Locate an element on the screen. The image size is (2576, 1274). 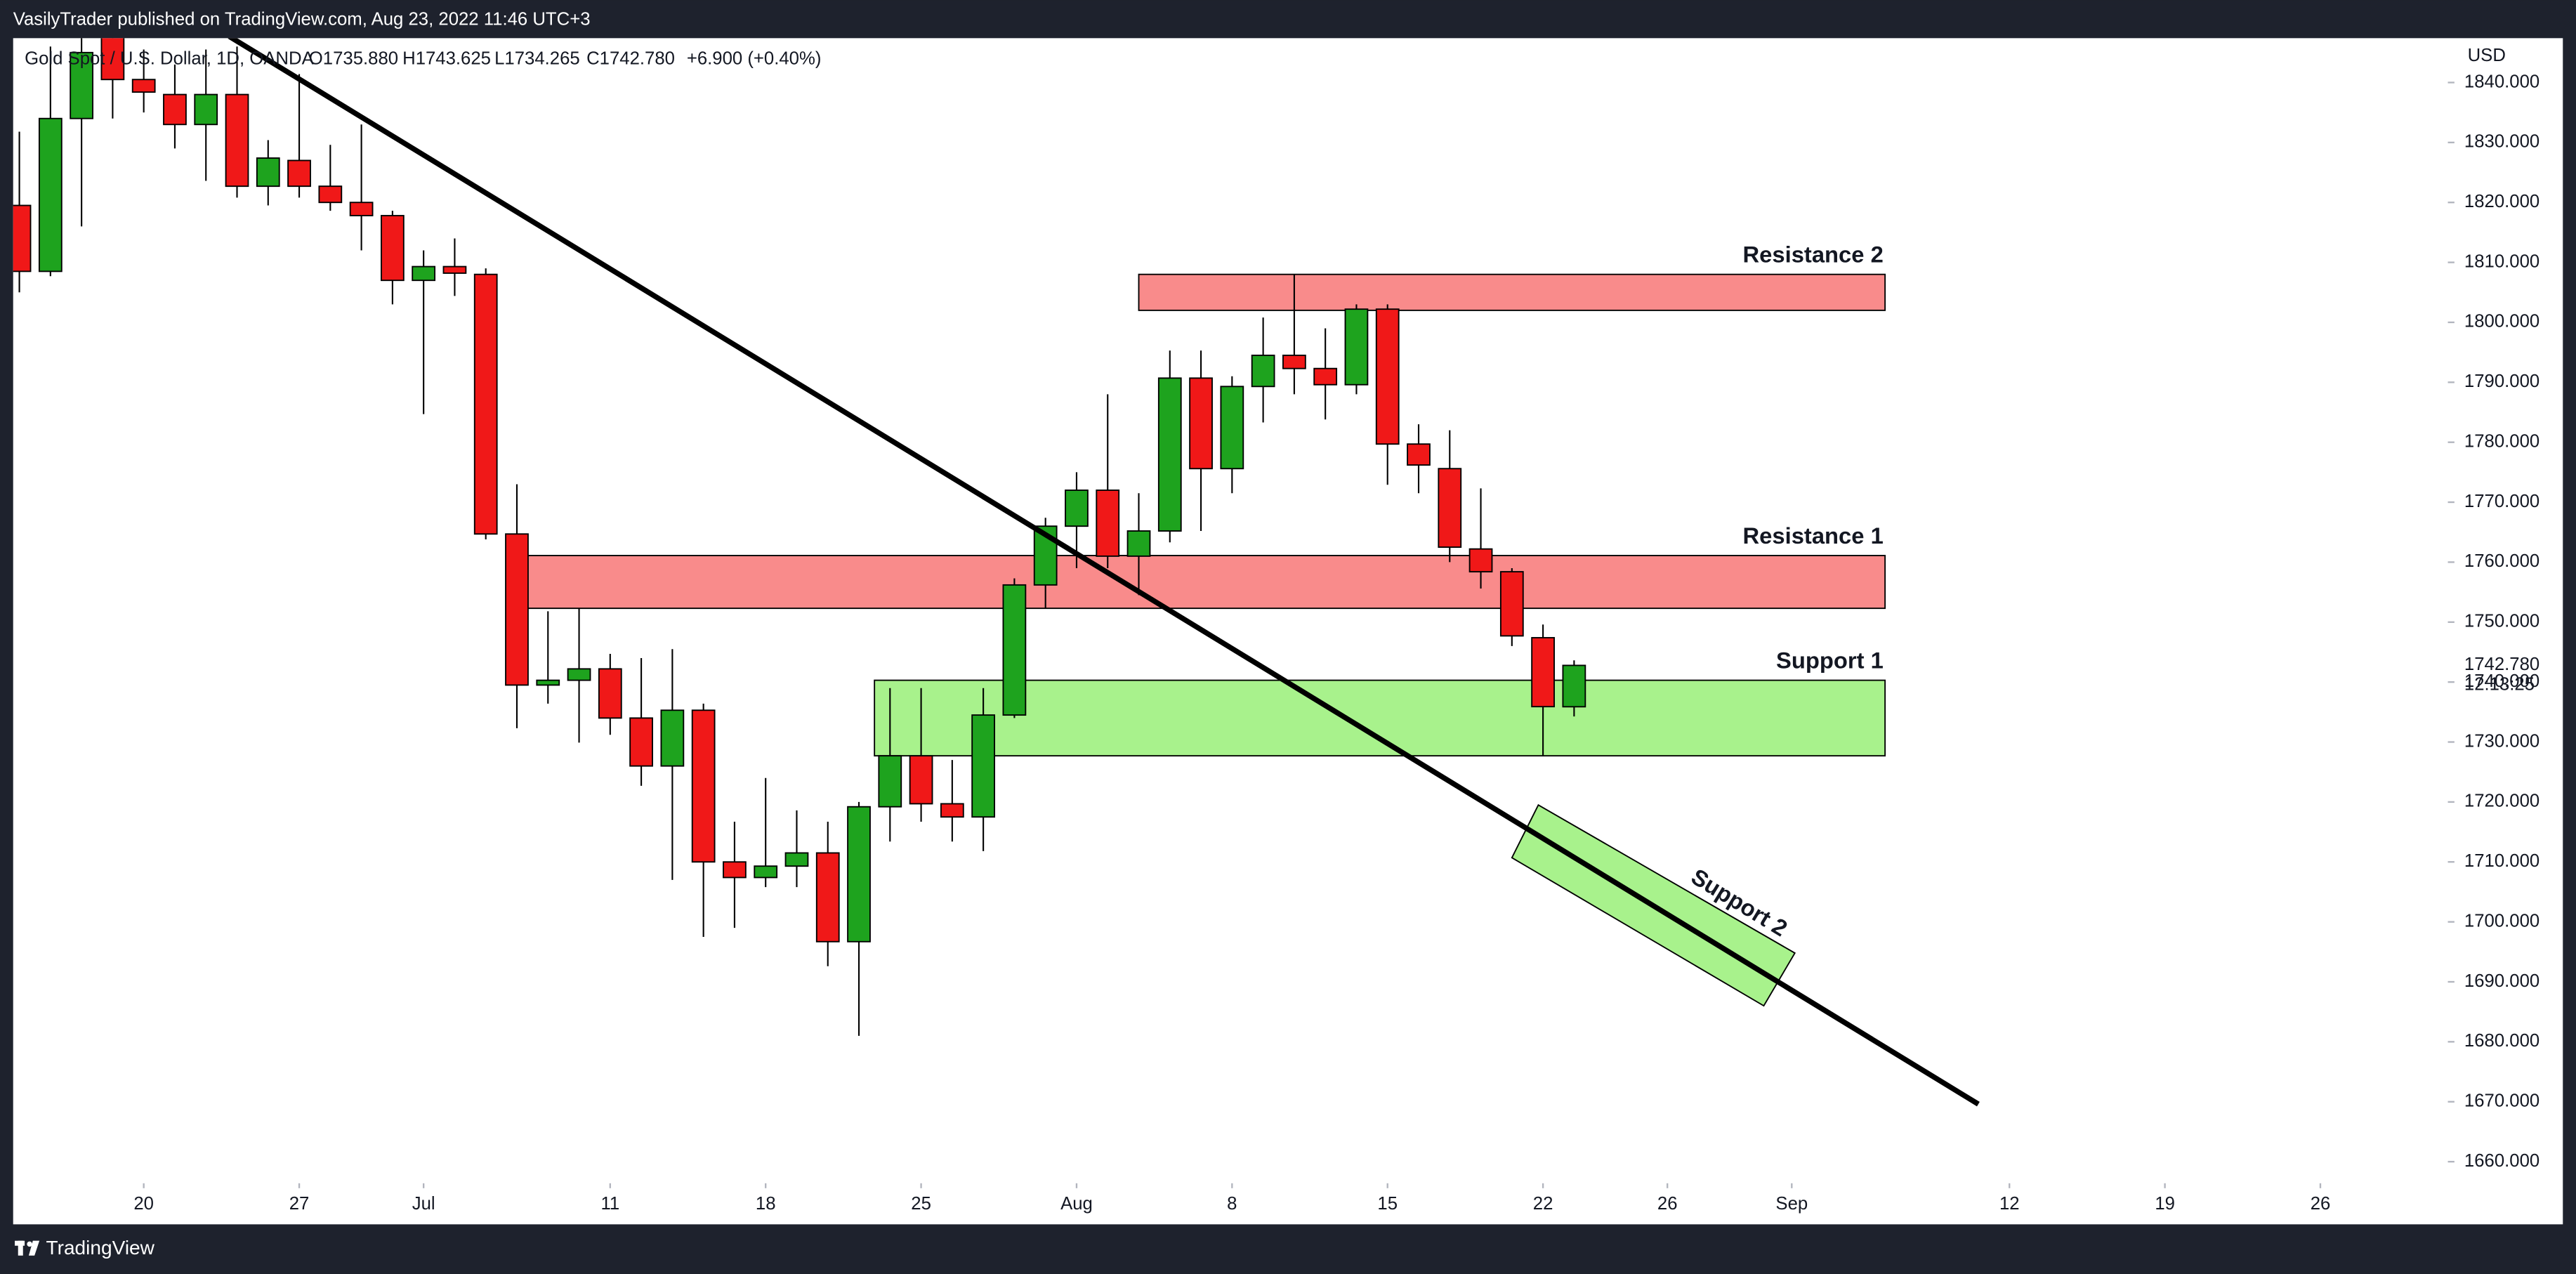
last-price: 1742.780 is located at coordinates (2501, 664).